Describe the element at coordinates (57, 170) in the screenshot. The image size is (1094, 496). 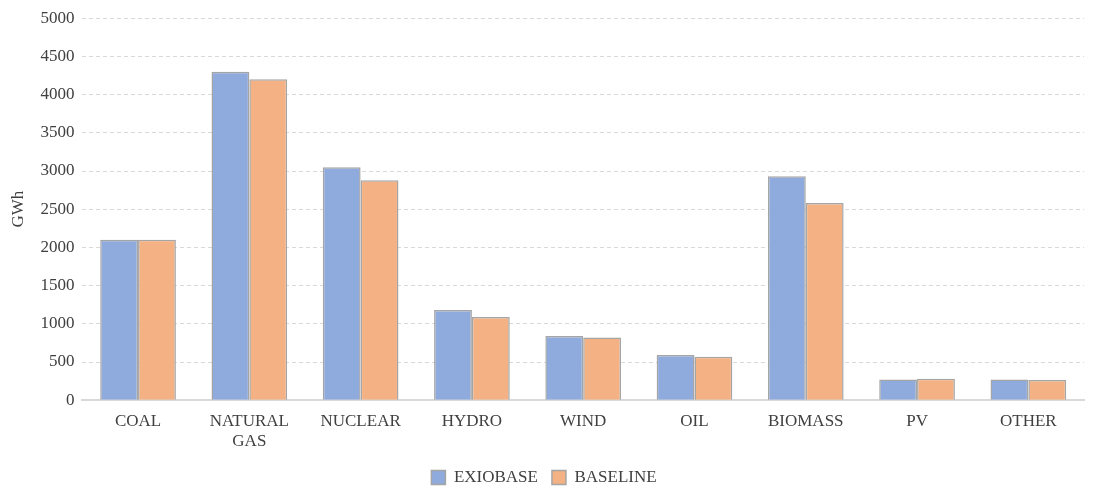
I see `y-tick-label: 3000` at that location.